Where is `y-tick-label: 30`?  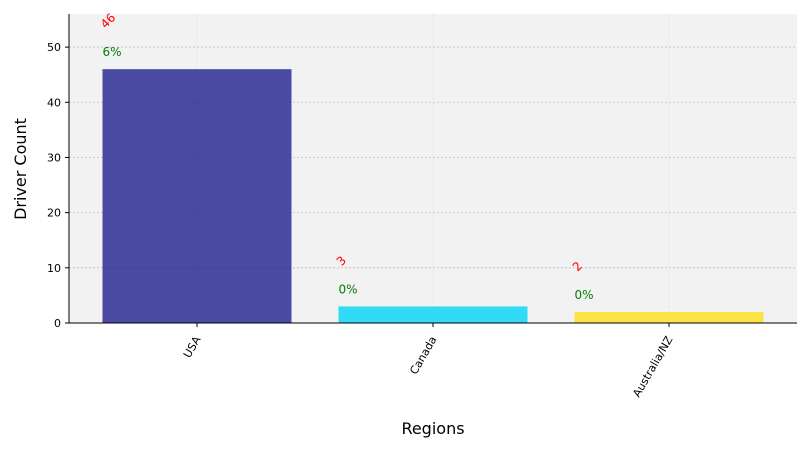
y-tick-label: 30 is located at coordinates (54, 157).